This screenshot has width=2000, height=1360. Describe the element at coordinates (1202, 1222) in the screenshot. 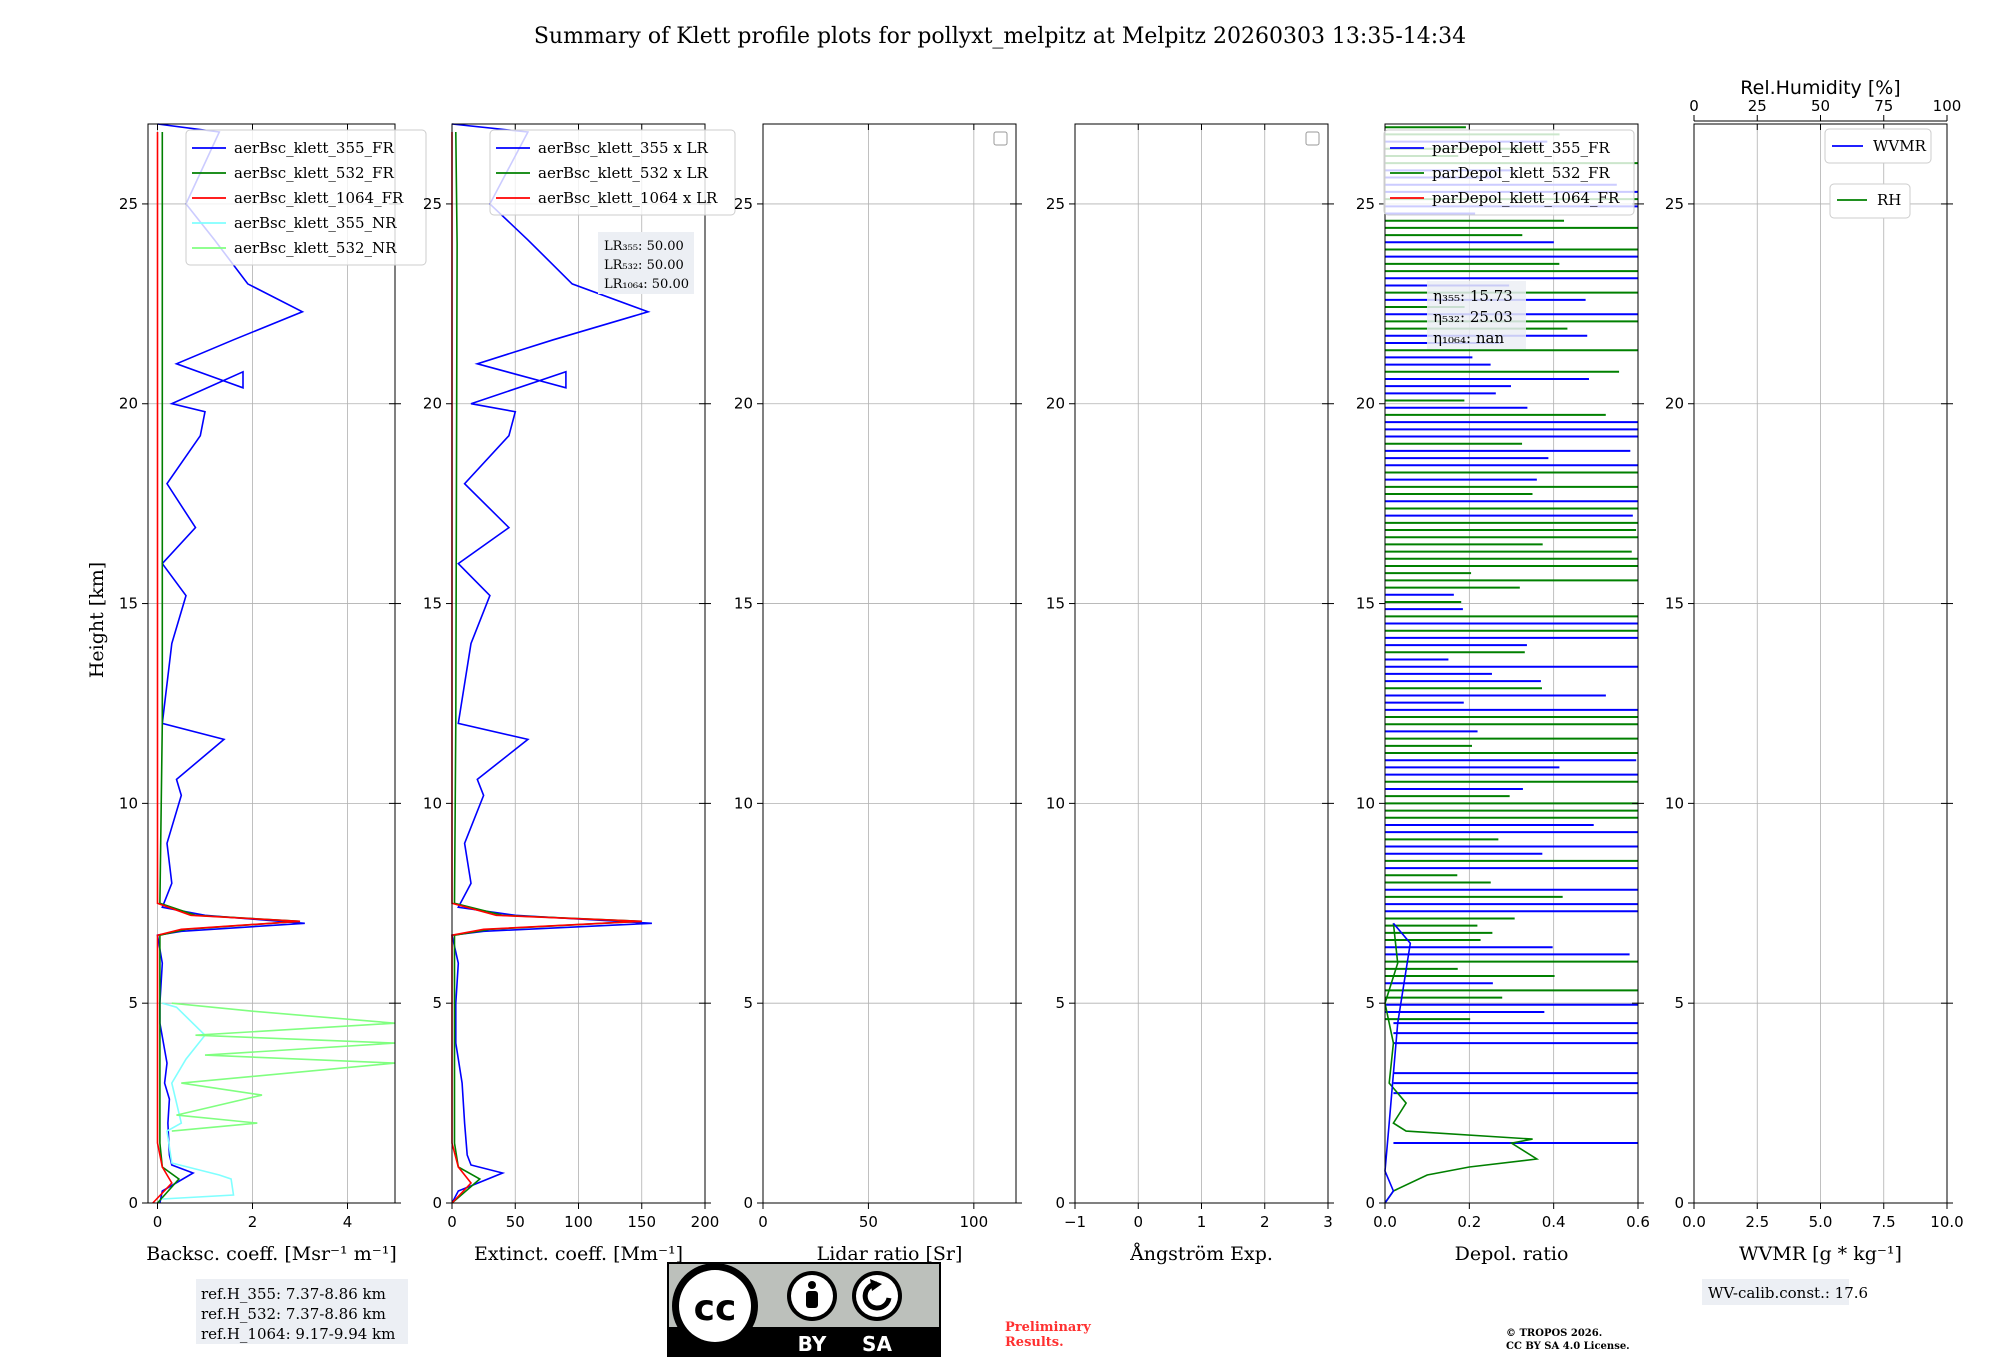

I see `x-tick-label: 1` at that location.